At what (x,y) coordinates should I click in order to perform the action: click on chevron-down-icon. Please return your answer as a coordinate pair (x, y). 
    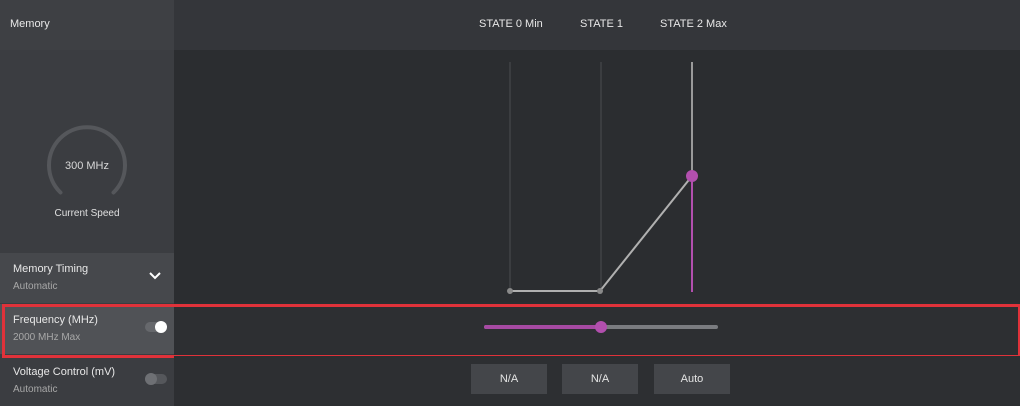
    Looking at the image, I should click on (155, 276).